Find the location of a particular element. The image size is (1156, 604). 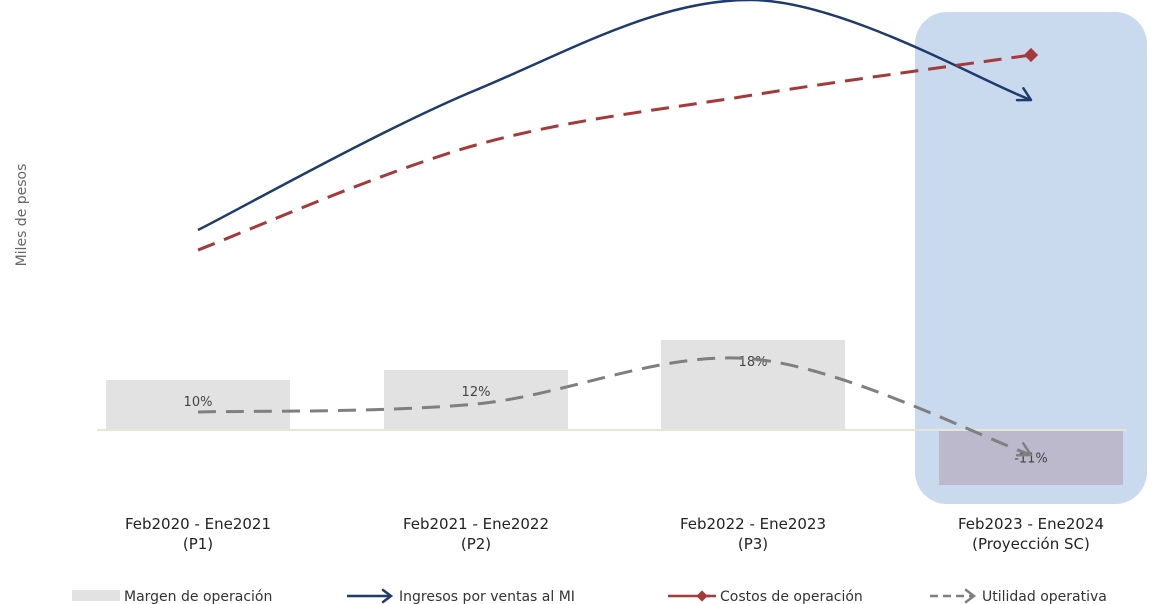

y-axis-label: Miles de pesos is located at coordinates (22, 215).